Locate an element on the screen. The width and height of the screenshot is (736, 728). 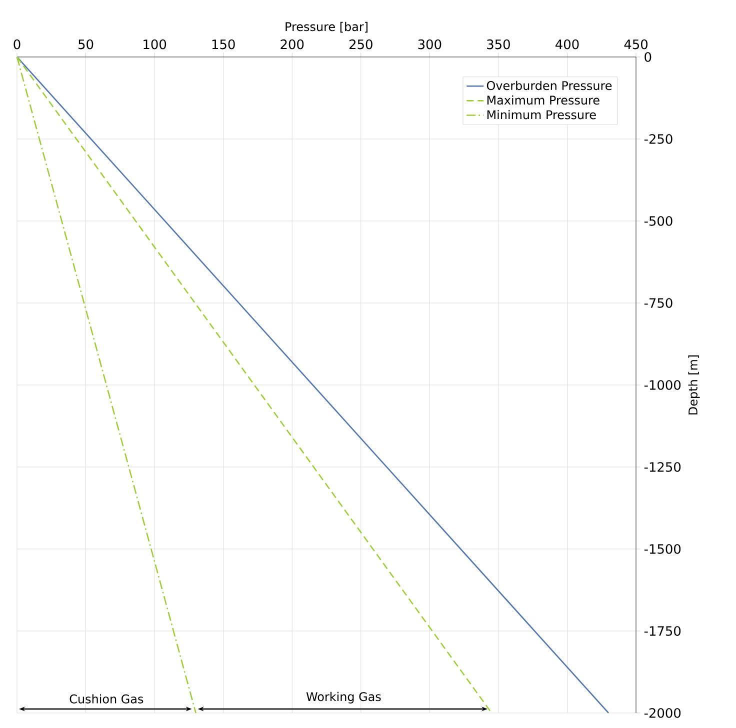
legend-label: Minimum Pressure is located at coordinates (541, 115).